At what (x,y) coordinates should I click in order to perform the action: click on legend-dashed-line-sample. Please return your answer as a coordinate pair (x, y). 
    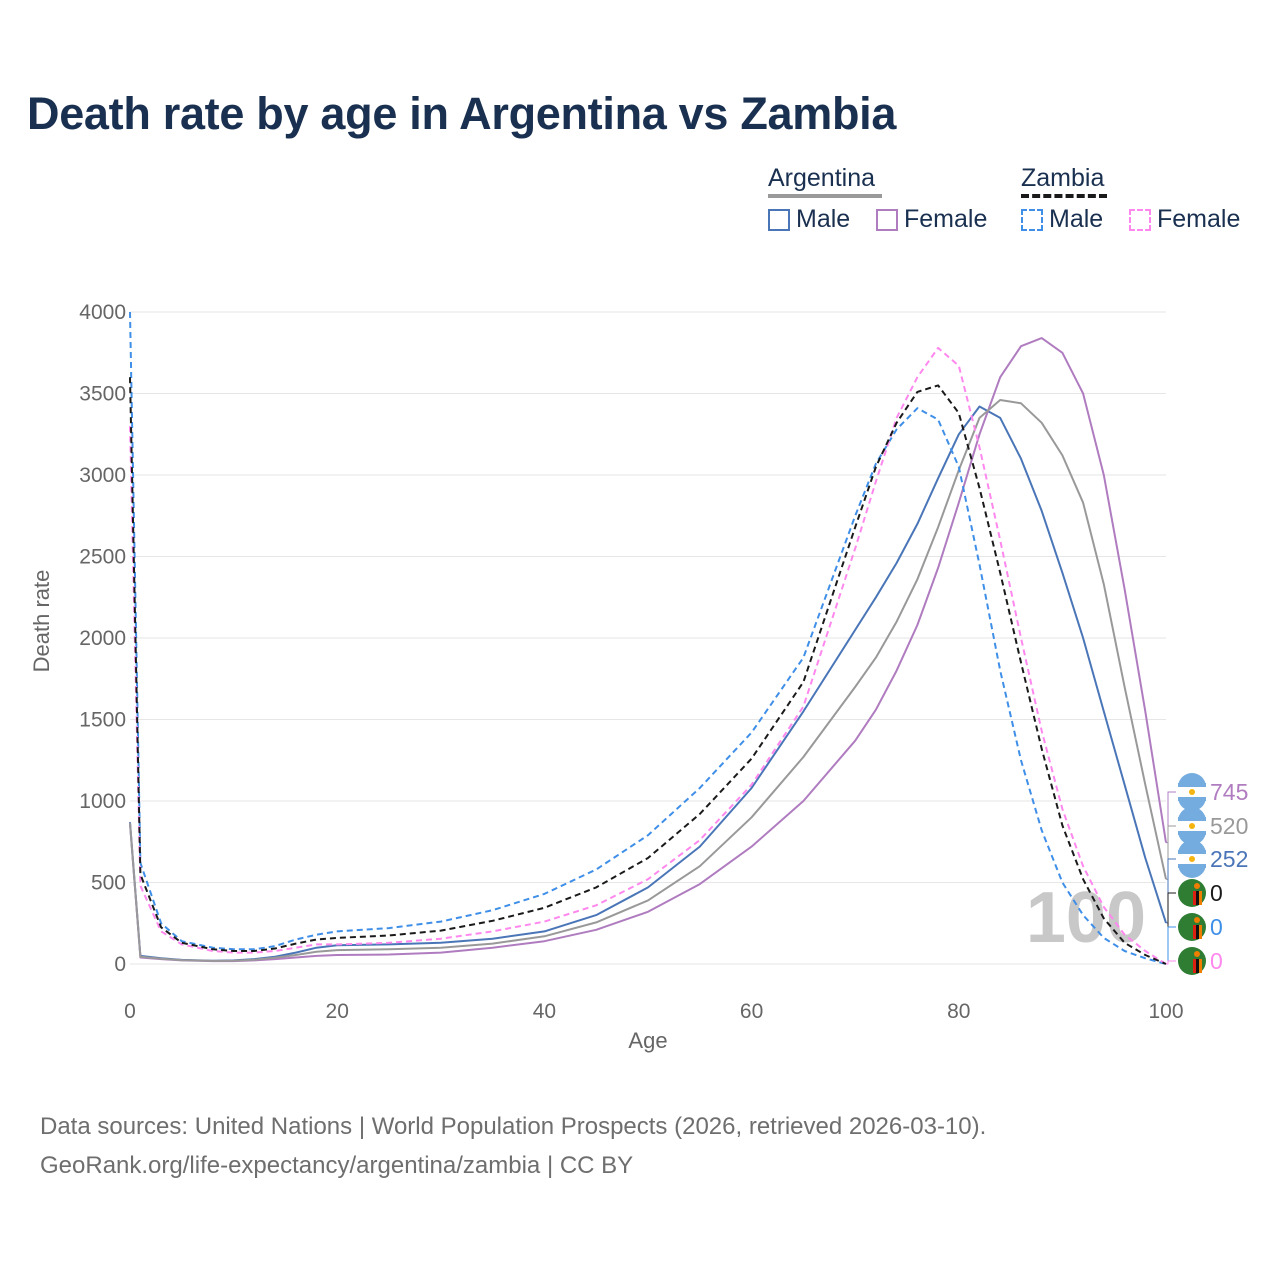
    Looking at the image, I should click on (1064, 196).